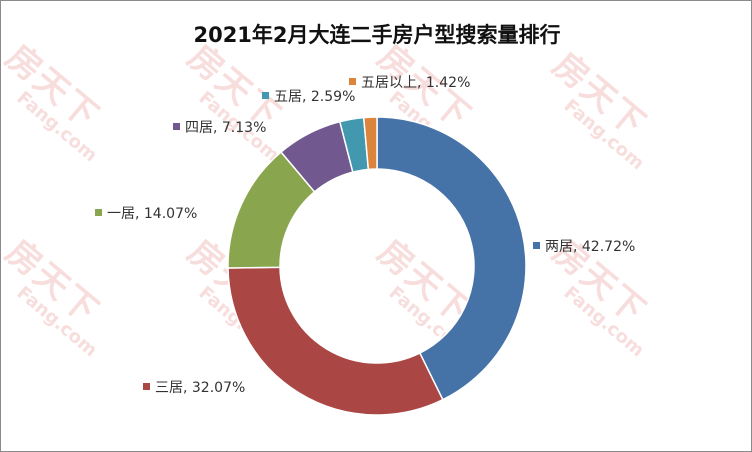 The image size is (752, 452). I want to click on chart-title: 2021年2月大连二手房户型搜索量排行, so click(377, 35).